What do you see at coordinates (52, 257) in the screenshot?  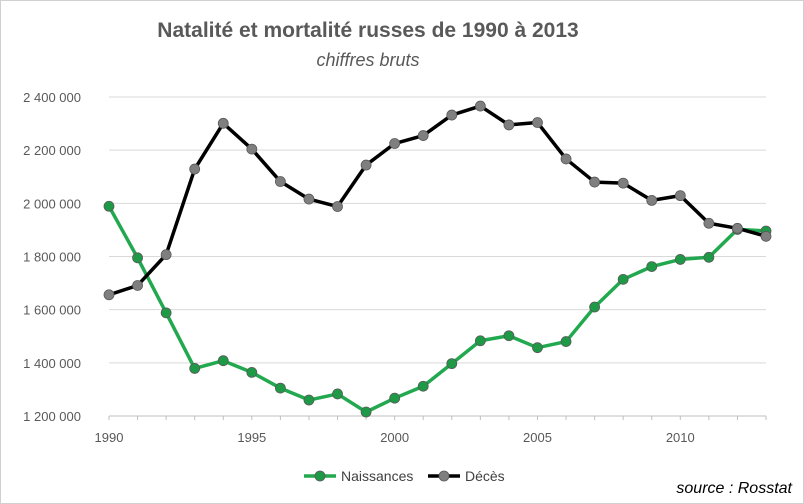 I see `y-tick-label: 1 800 000` at bounding box center [52, 257].